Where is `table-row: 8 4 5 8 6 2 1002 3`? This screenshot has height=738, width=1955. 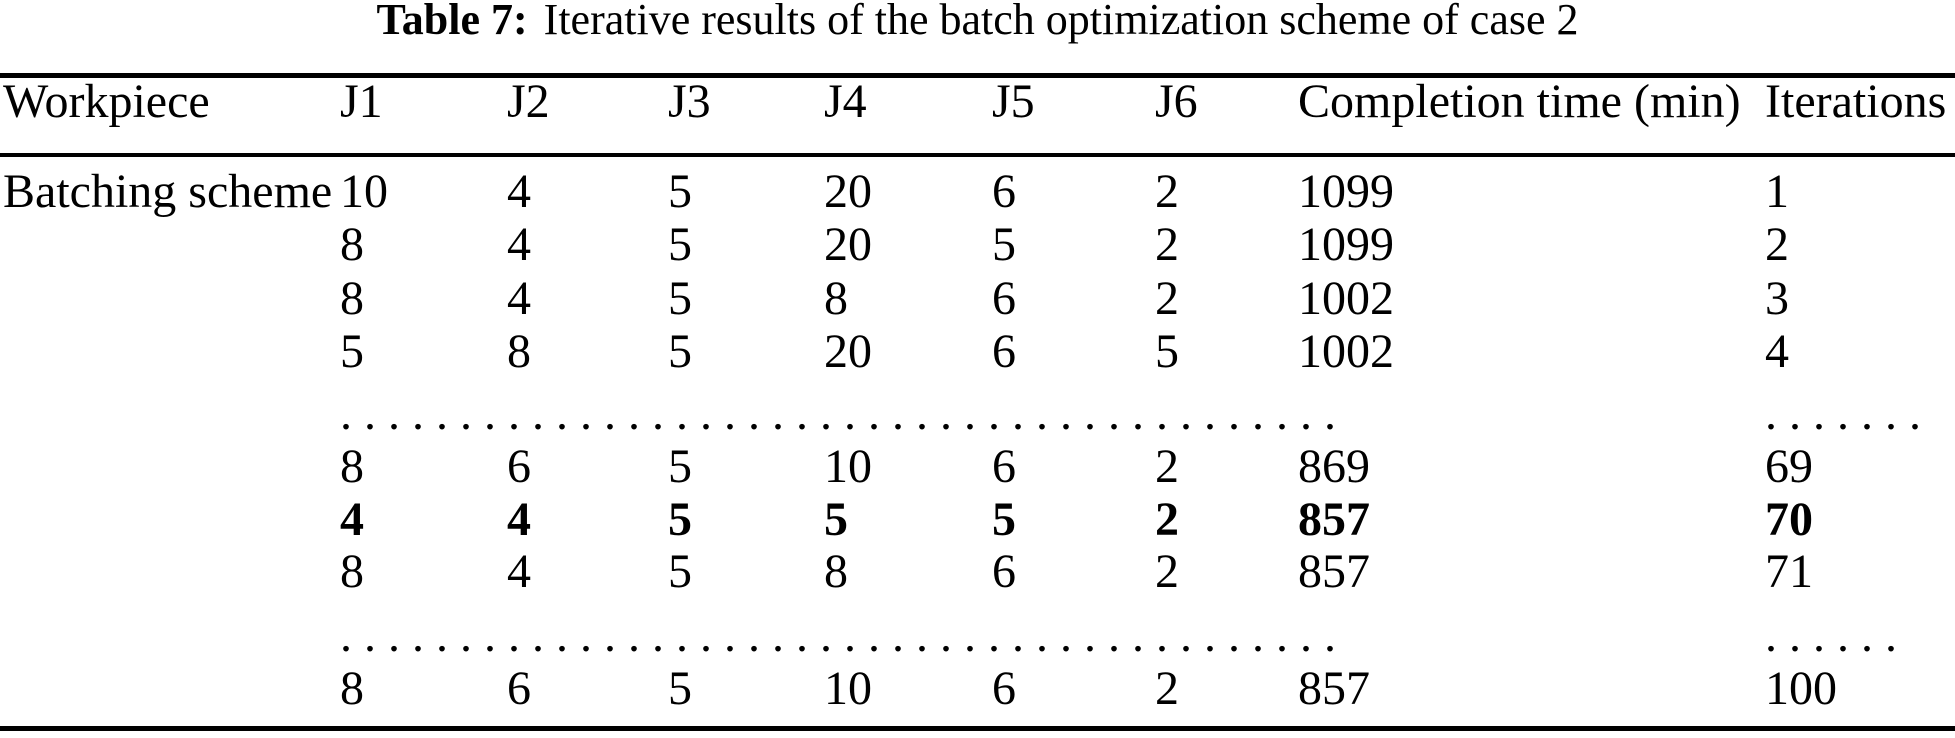 table-row: 8 4 5 8 6 2 1002 3 is located at coordinates (979, 299).